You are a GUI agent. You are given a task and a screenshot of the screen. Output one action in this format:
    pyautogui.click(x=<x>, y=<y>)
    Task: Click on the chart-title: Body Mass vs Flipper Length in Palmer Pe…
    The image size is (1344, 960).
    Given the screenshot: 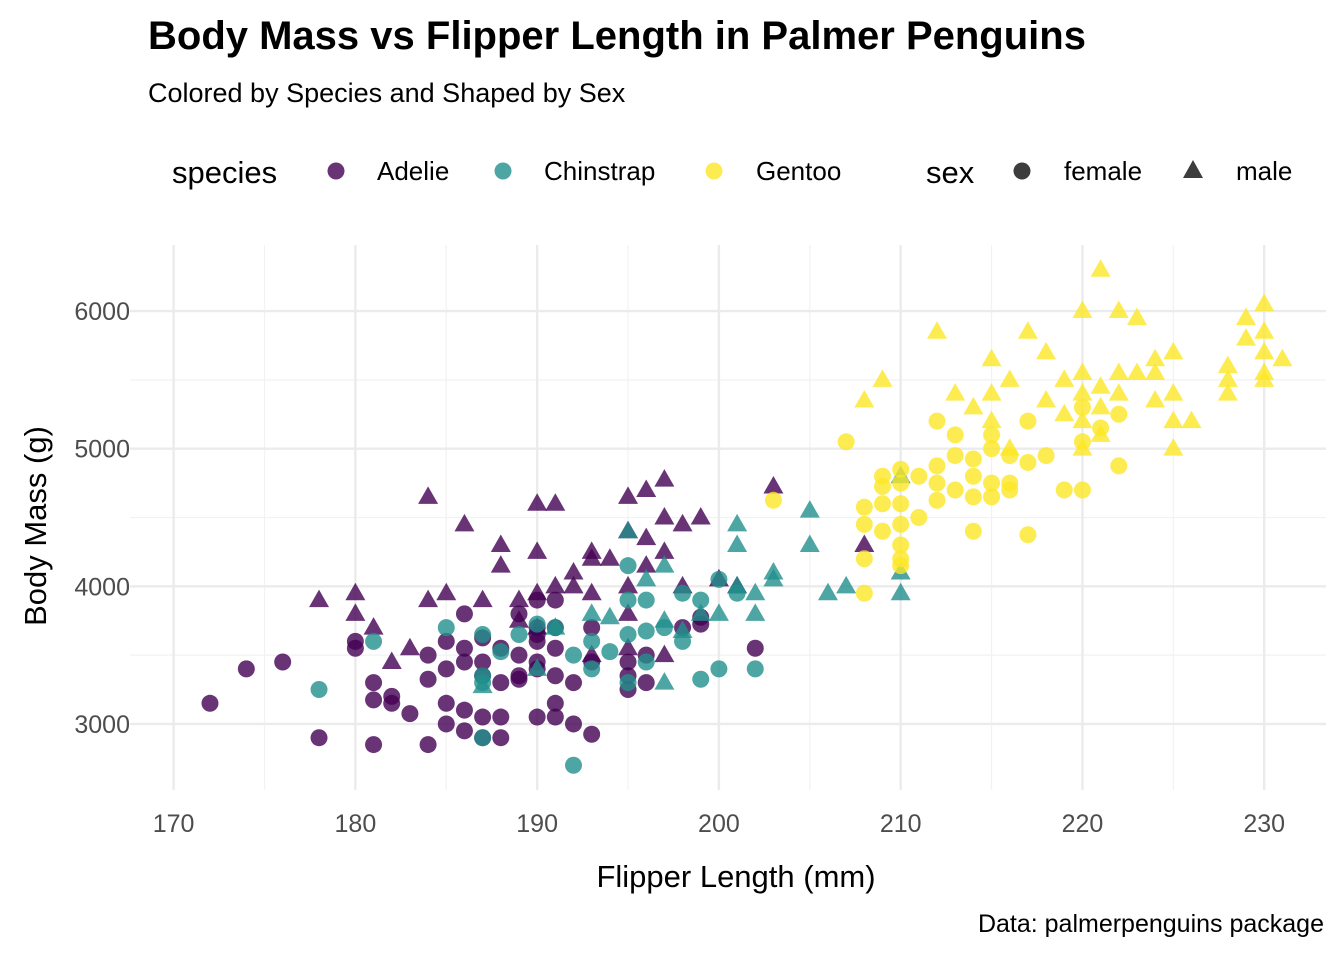 What is the action you would take?
    pyautogui.click(x=617, y=36)
    